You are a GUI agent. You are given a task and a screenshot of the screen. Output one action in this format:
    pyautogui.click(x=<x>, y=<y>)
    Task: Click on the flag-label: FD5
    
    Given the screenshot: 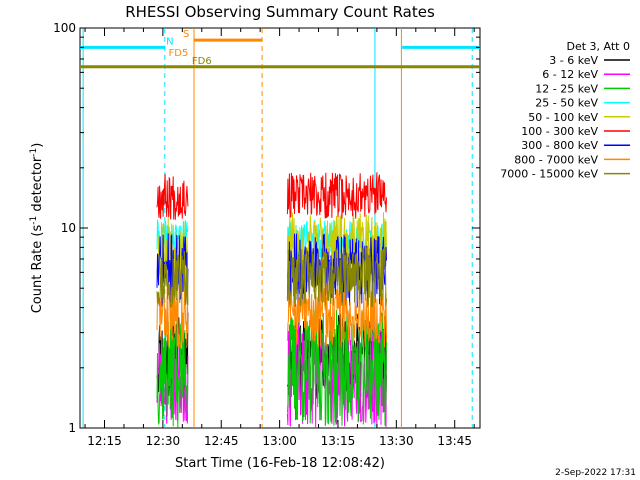 What is the action you would take?
    pyautogui.click(x=179, y=53)
    